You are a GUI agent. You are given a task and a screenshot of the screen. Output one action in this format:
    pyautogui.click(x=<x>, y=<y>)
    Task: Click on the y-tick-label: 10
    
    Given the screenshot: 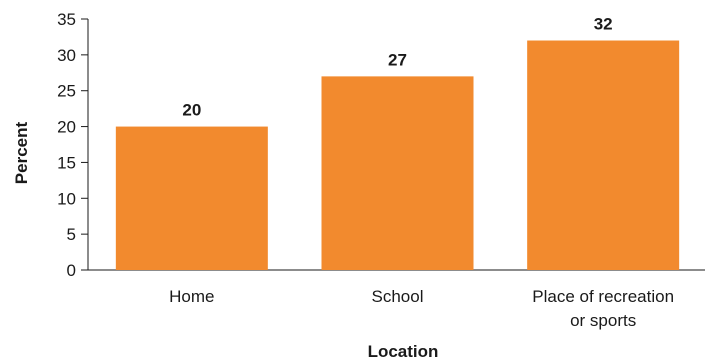 What is the action you would take?
    pyautogui.click(x=66, y=198)
    